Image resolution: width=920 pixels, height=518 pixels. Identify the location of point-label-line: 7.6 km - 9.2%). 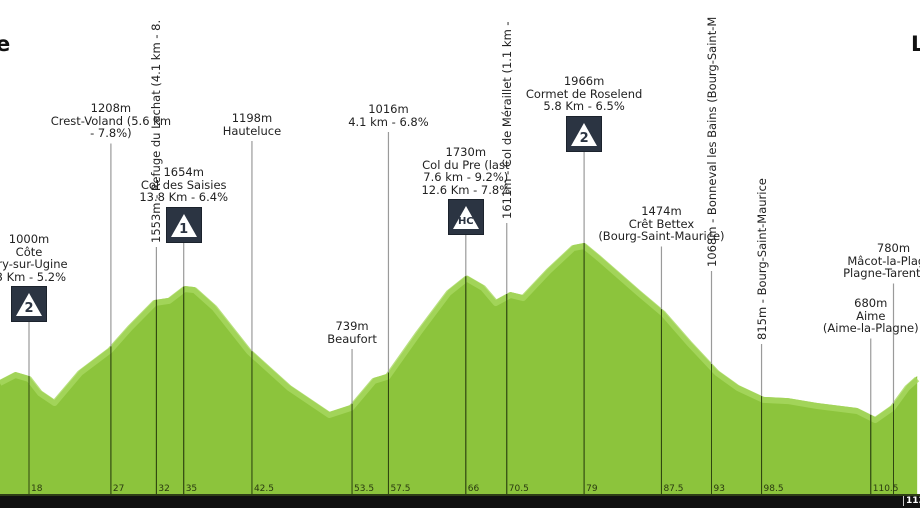
(466, 177).